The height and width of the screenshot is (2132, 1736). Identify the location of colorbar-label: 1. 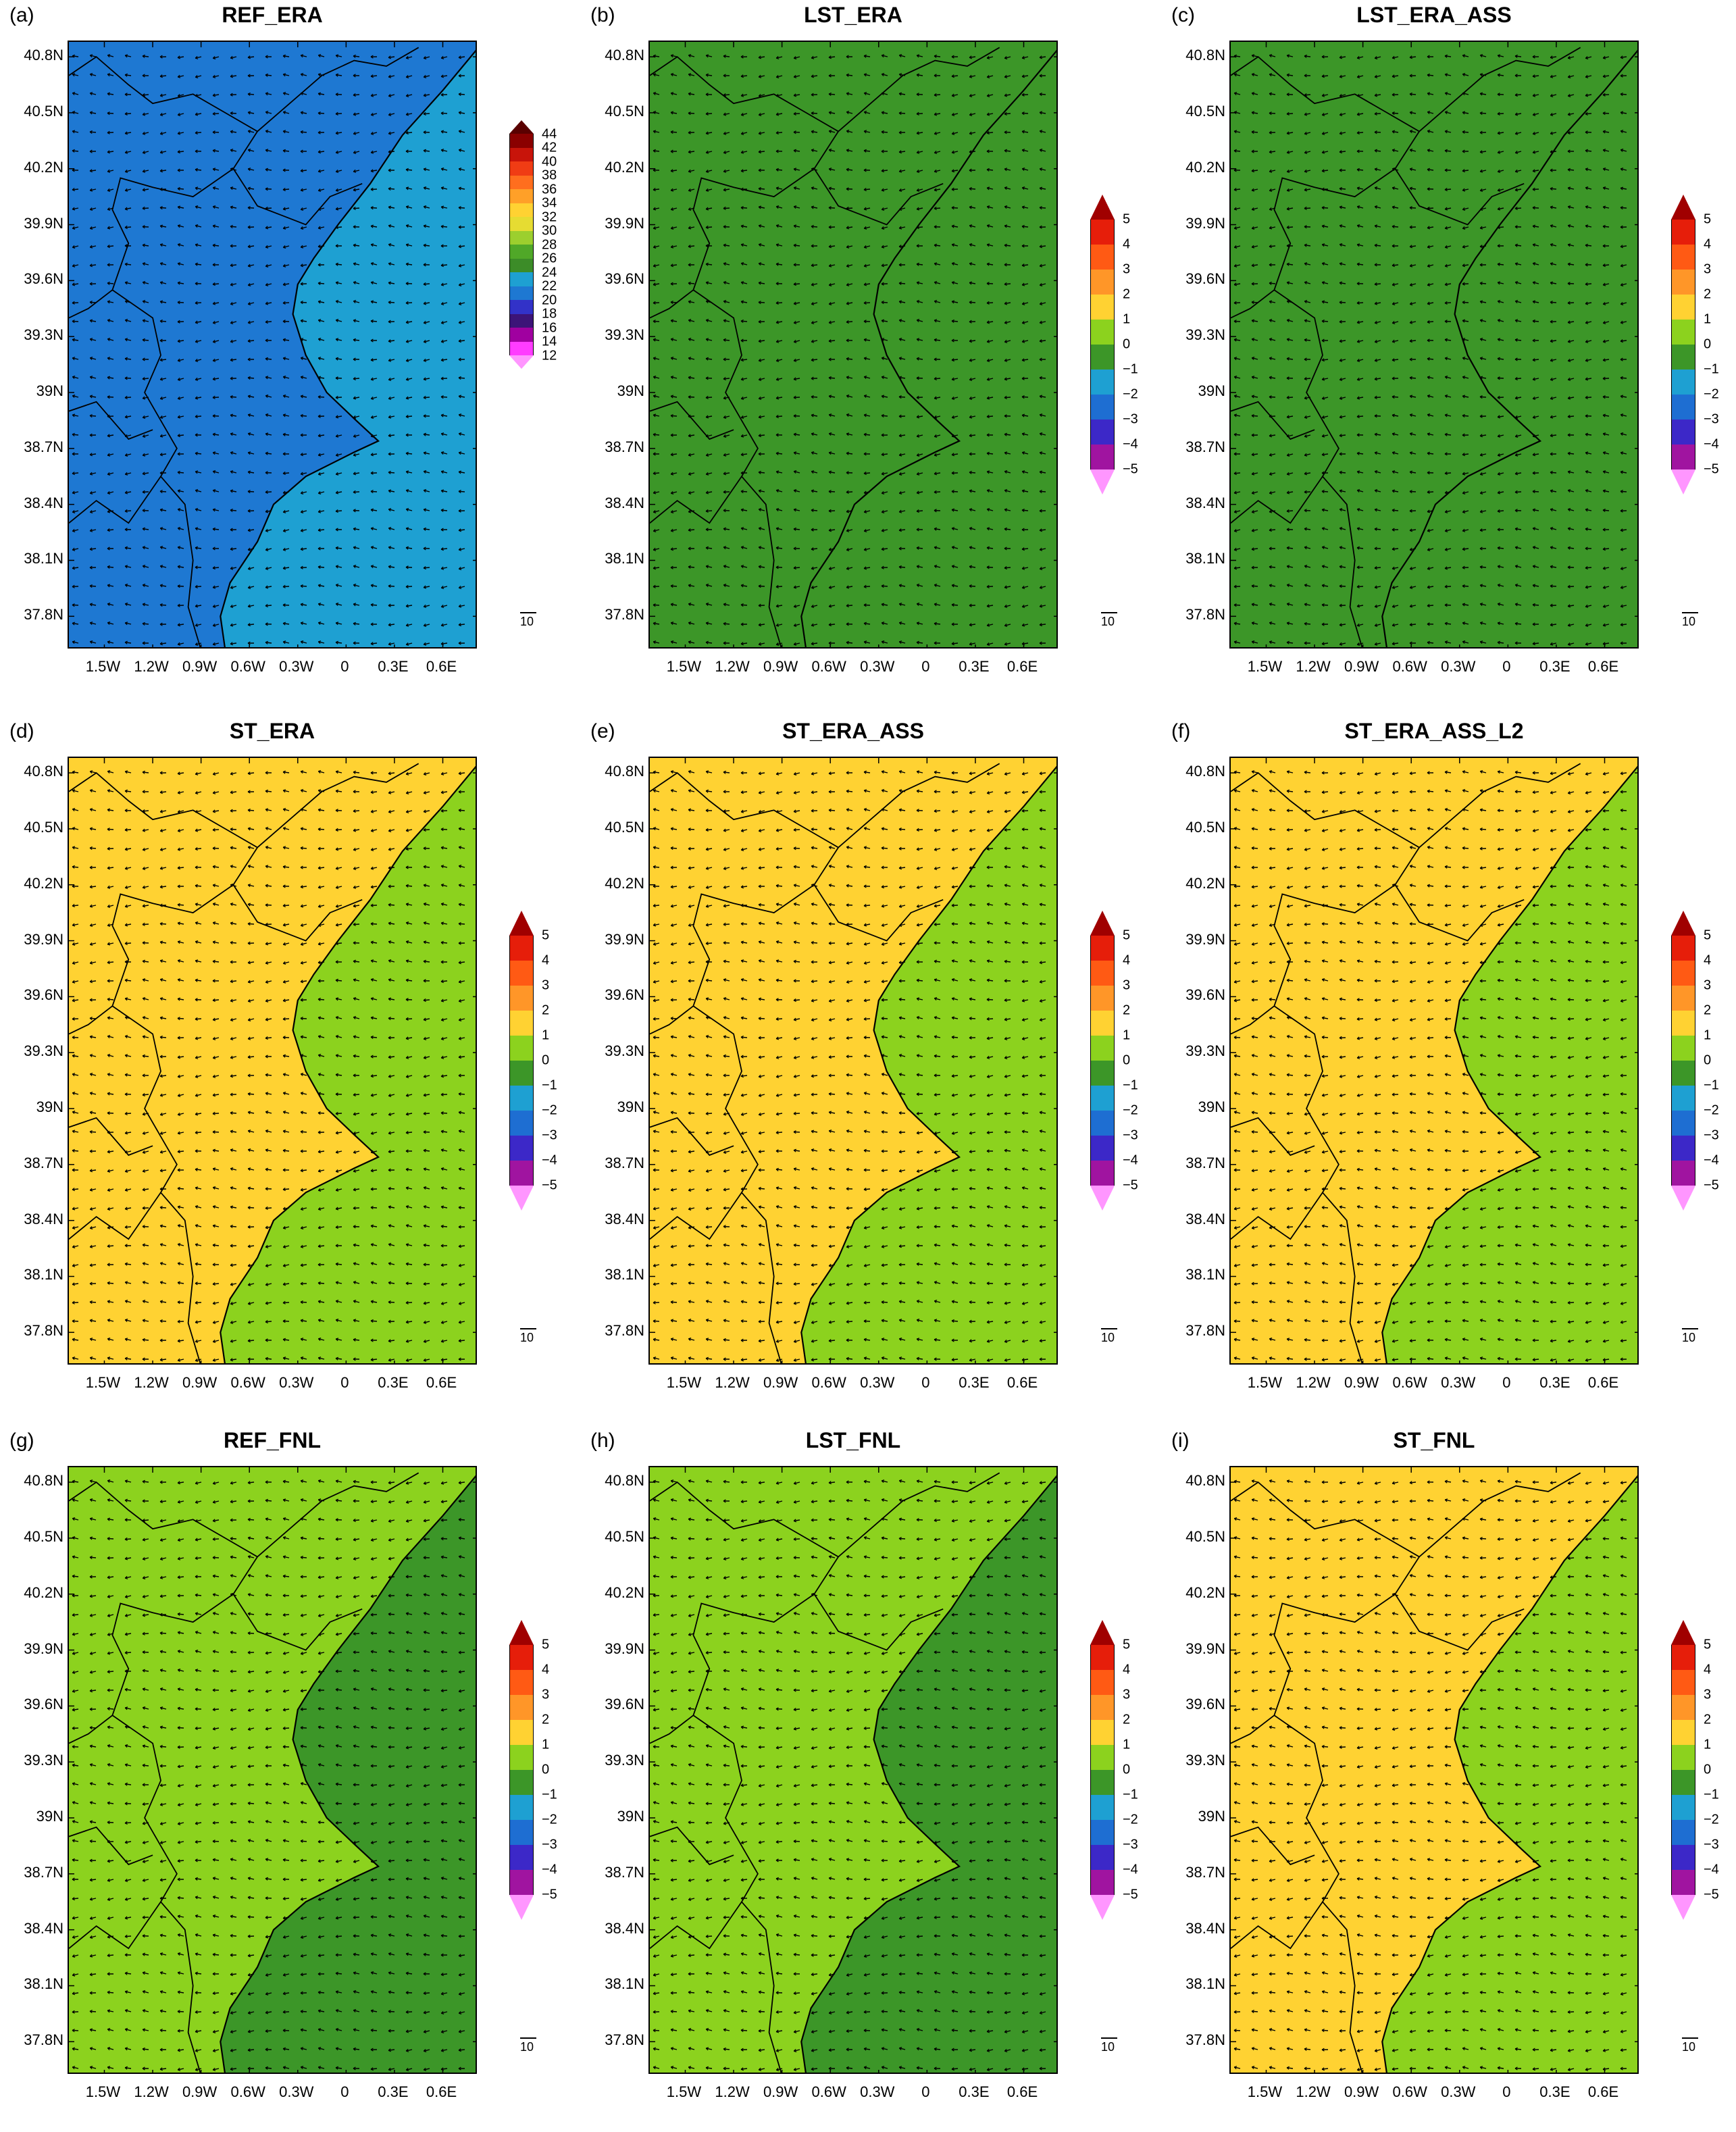
(1126, 1036).